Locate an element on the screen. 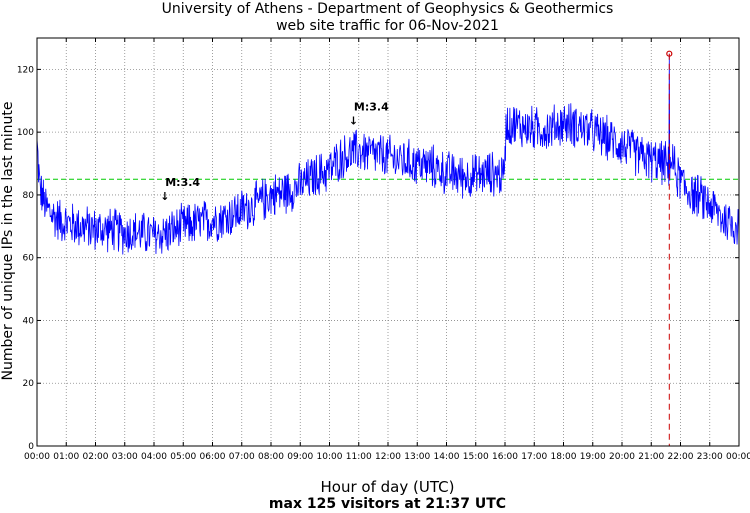  y-tick-label: 20 is located at coordinates (29, 384).